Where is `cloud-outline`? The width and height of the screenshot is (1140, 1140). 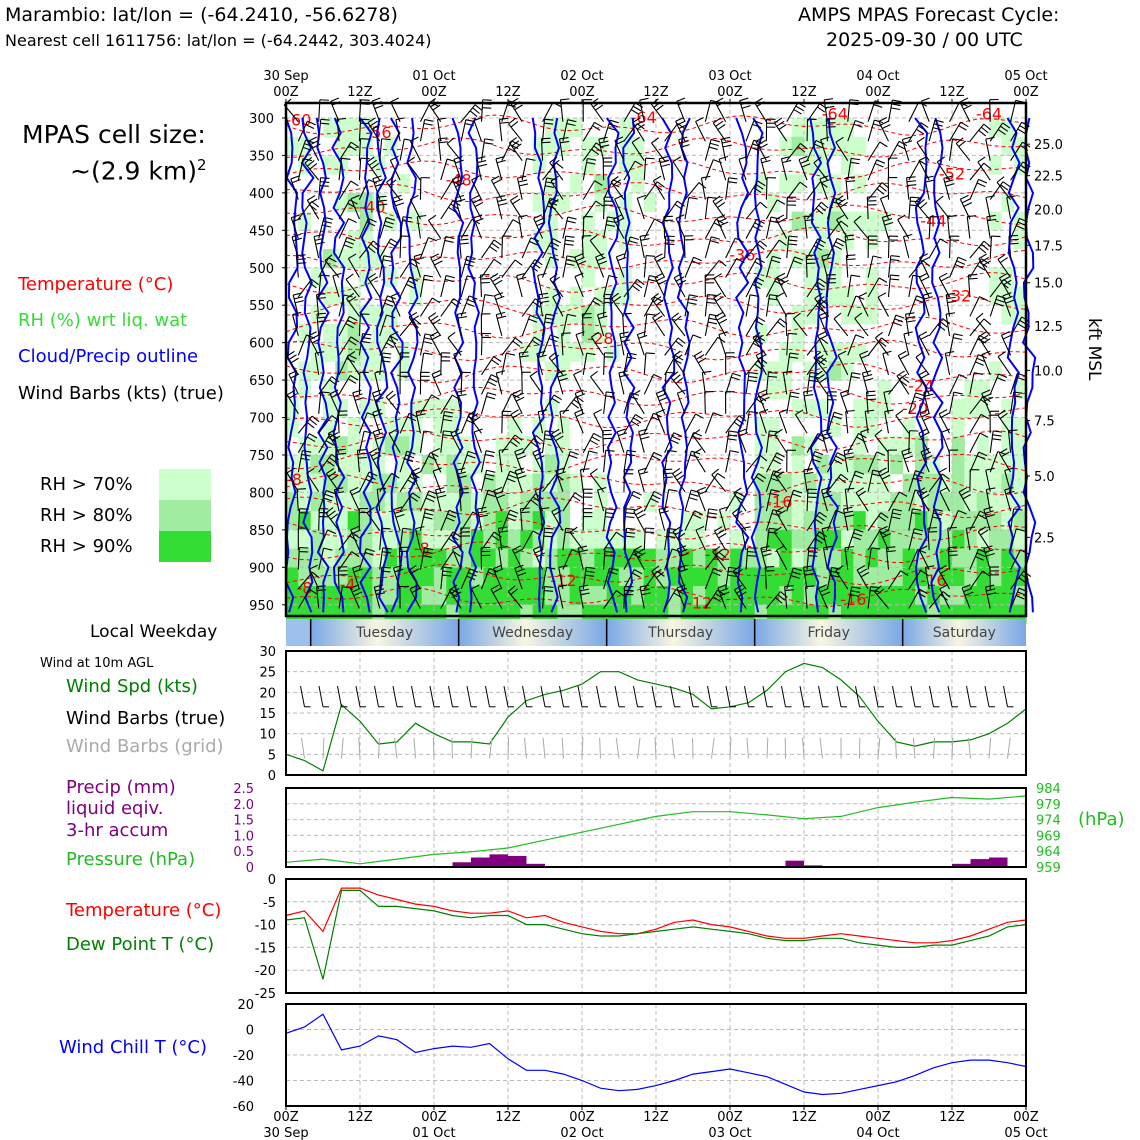 cloud-outline is located at coordinates (668, 365).